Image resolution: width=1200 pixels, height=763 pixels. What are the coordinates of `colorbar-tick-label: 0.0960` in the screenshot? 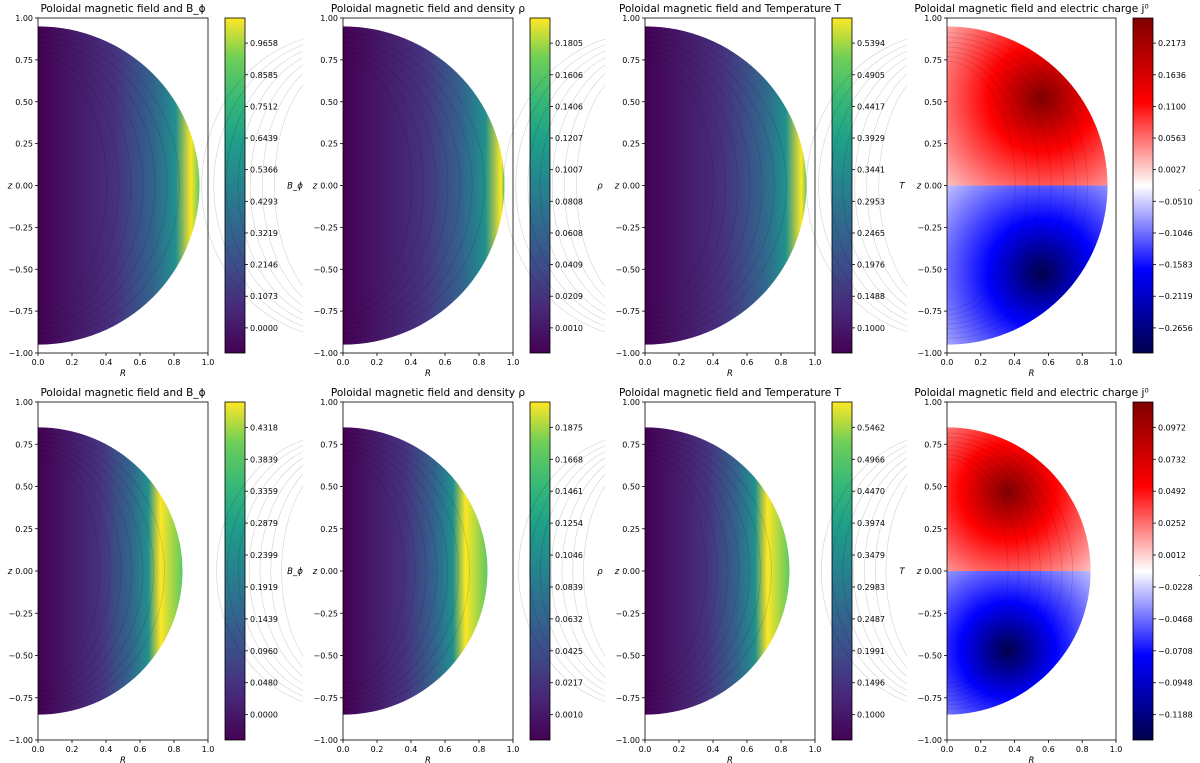 It's located at (264, 651).